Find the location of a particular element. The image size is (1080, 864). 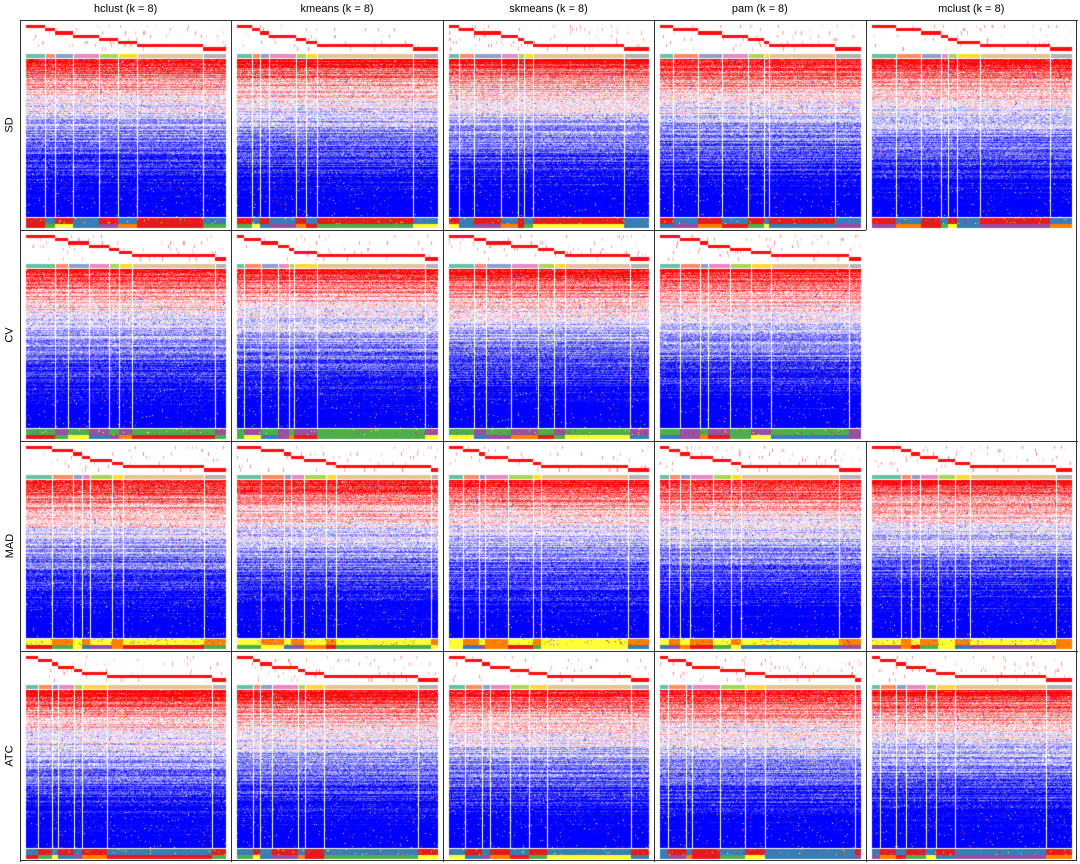

row-label-text: MAD is located at coordinates (10, 545).